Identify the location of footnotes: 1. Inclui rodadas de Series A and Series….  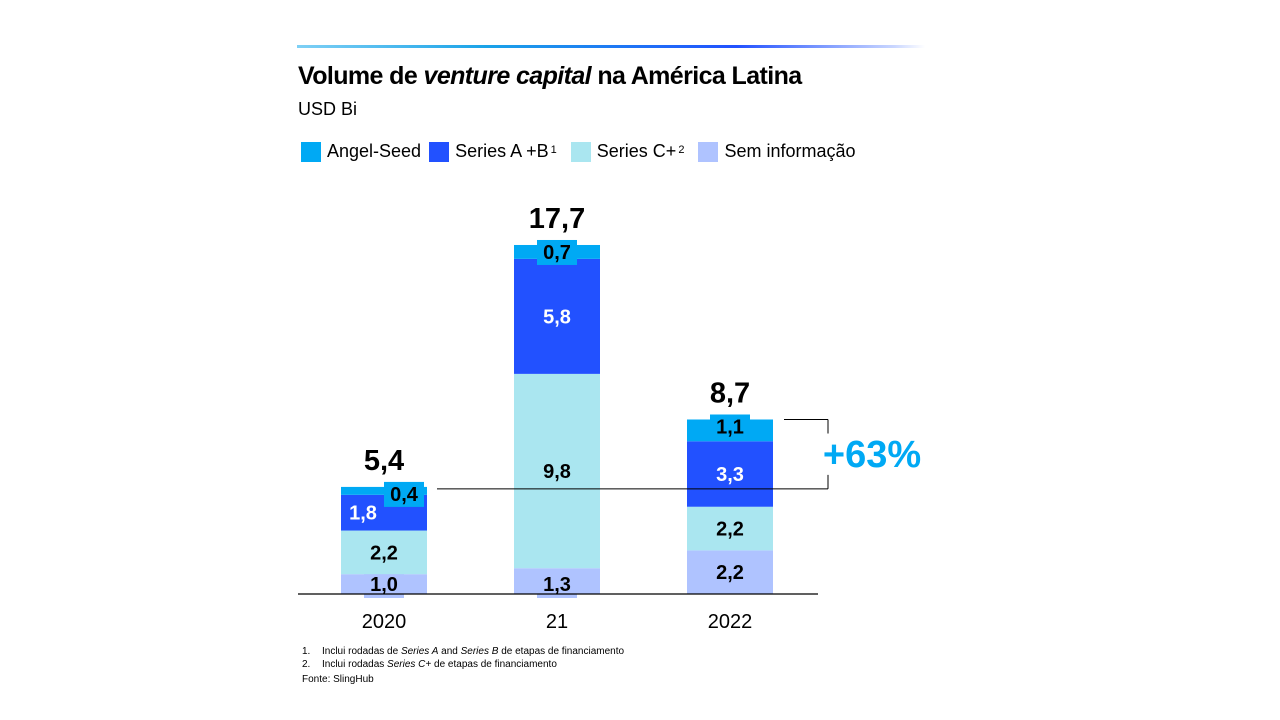
(463, 665).